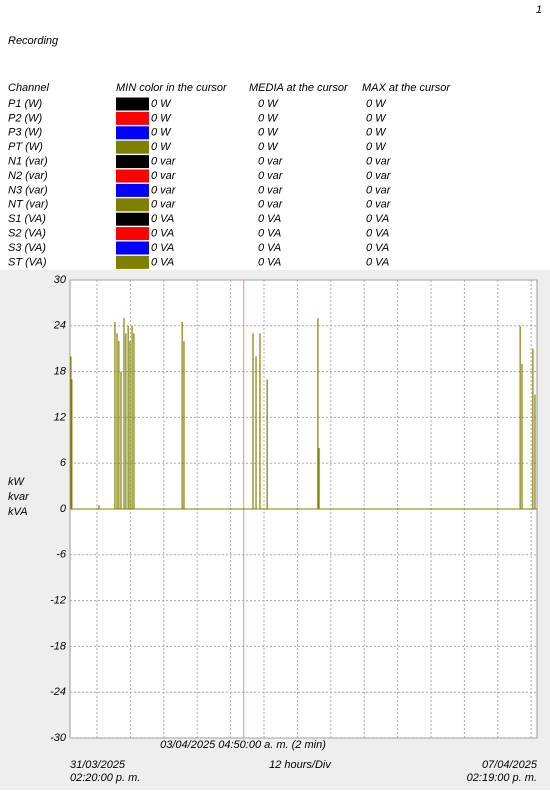 This screenshot has height=793, width=550. What do you see at coordinates (25, 133) in the screenshot?
I see `channel: P3 (W)` at bounding box center [25, 133].